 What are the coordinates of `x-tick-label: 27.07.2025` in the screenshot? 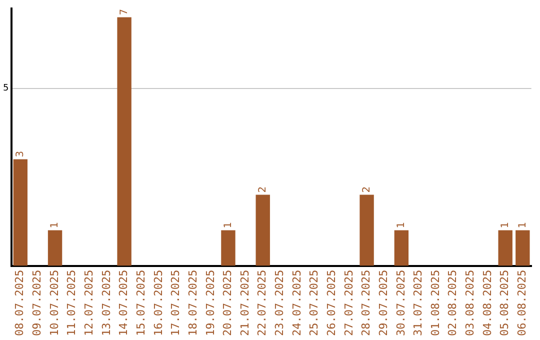 It's located at (349, 303).